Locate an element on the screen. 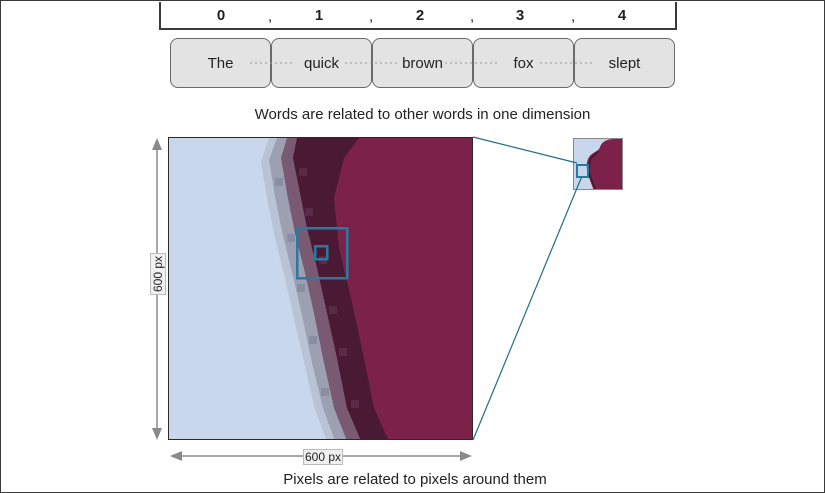  index-label: 0 is located at coordinates (221, 15).